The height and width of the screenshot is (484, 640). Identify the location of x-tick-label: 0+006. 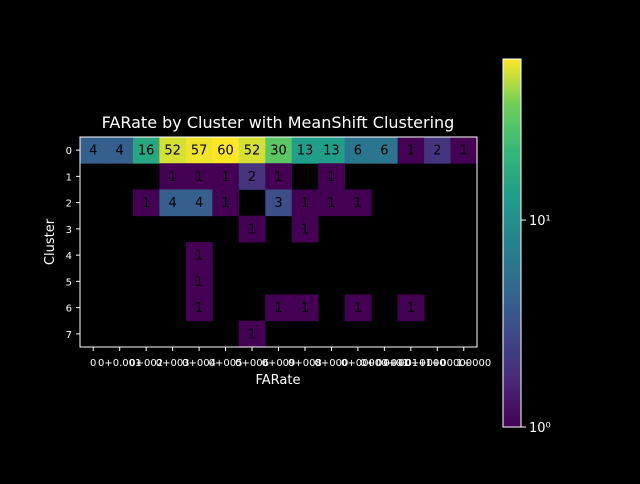
(252, 363).